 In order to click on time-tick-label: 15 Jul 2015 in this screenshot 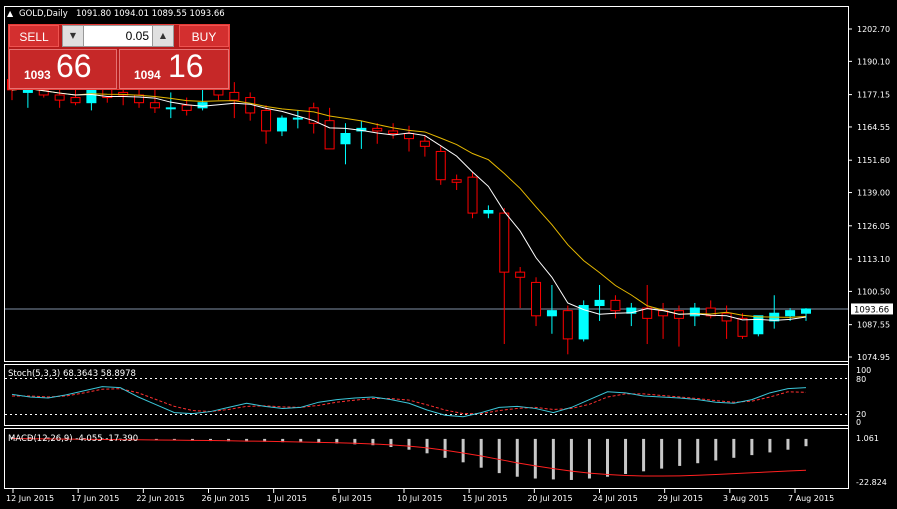, I will do `click(484, 498)`.